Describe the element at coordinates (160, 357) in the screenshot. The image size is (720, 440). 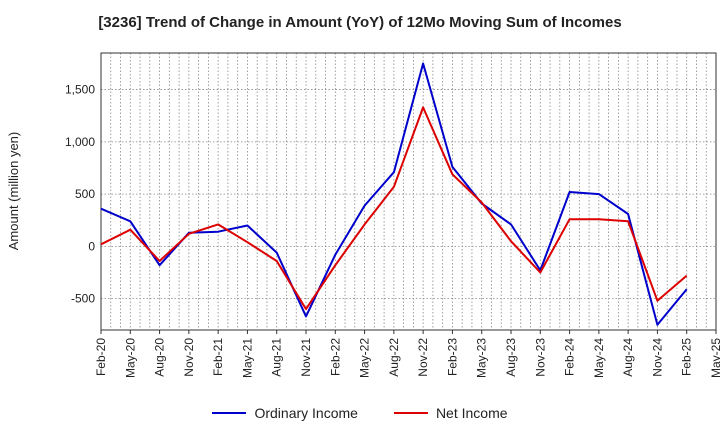
I see `x-tick-label: Aug-20` at that location.